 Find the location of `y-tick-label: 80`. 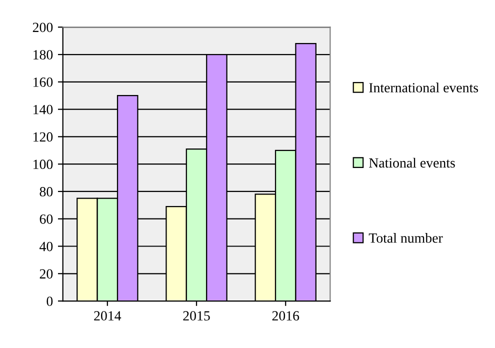

y-tick-label: 80 is located at coordinates (46, 191).